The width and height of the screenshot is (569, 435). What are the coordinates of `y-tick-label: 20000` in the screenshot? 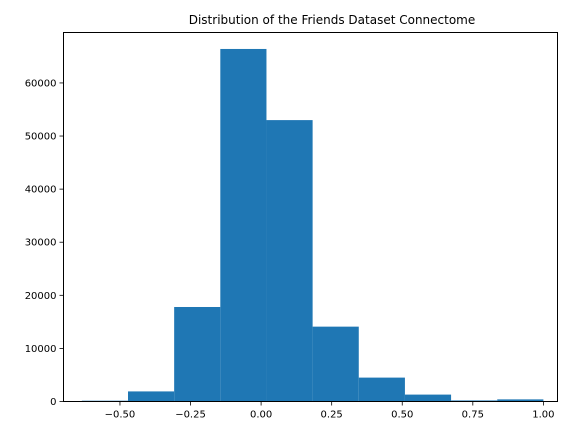 It's located at (41, 296).